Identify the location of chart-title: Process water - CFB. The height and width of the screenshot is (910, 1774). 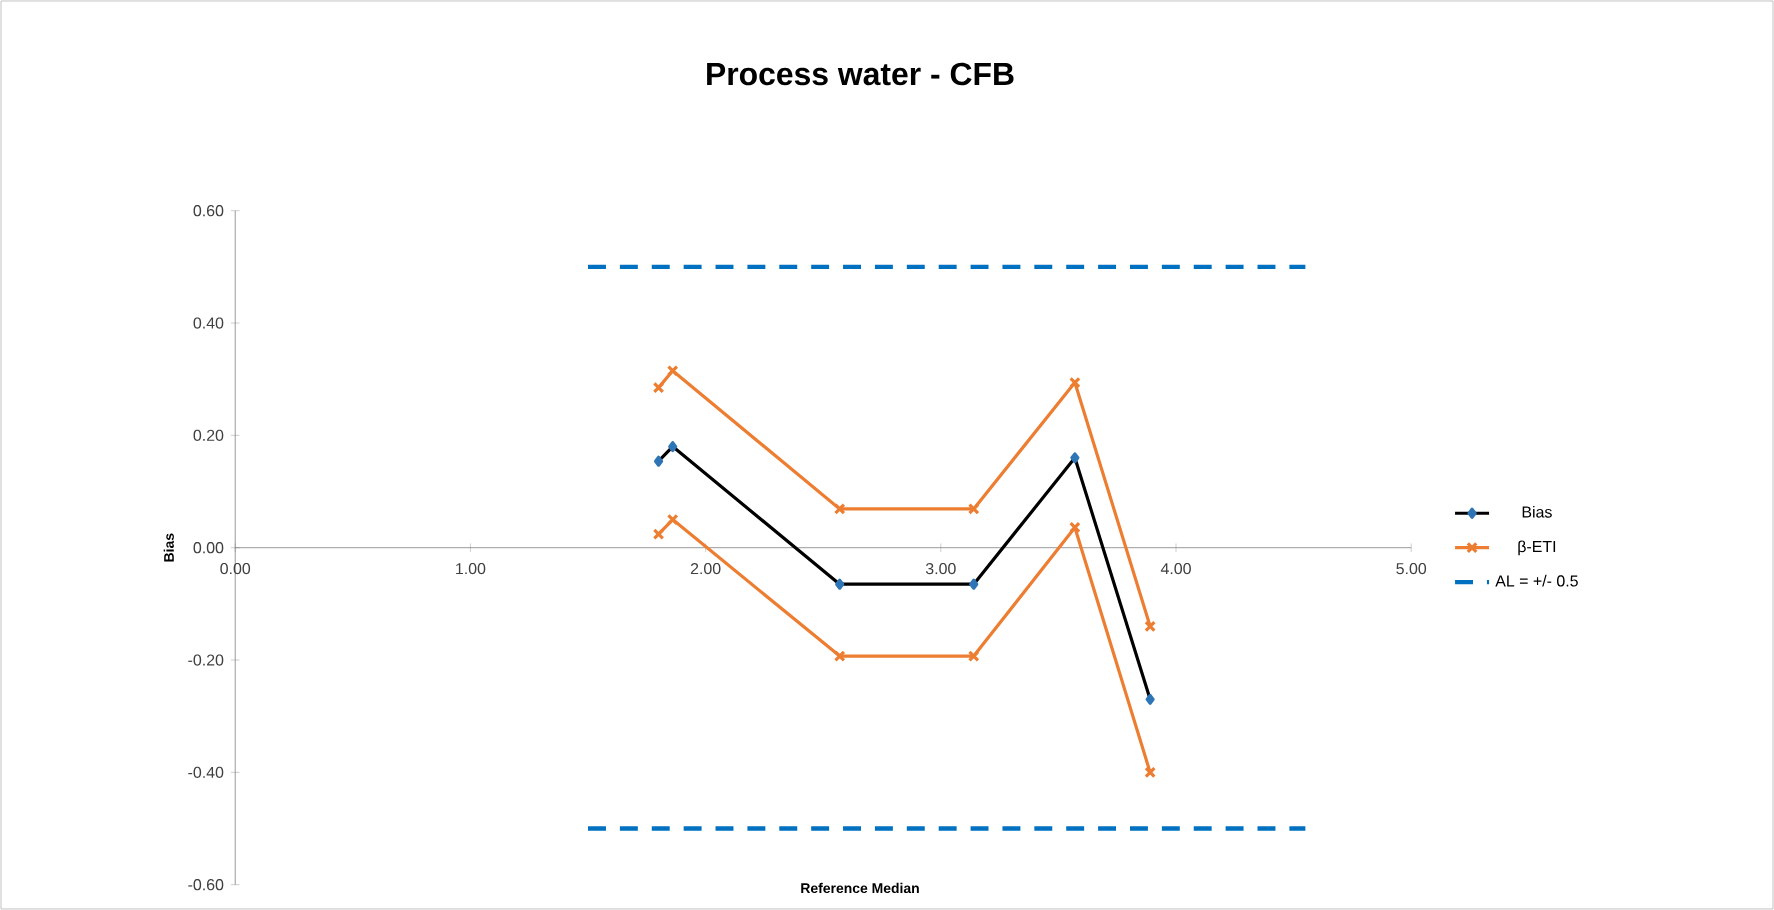
(860, 74).